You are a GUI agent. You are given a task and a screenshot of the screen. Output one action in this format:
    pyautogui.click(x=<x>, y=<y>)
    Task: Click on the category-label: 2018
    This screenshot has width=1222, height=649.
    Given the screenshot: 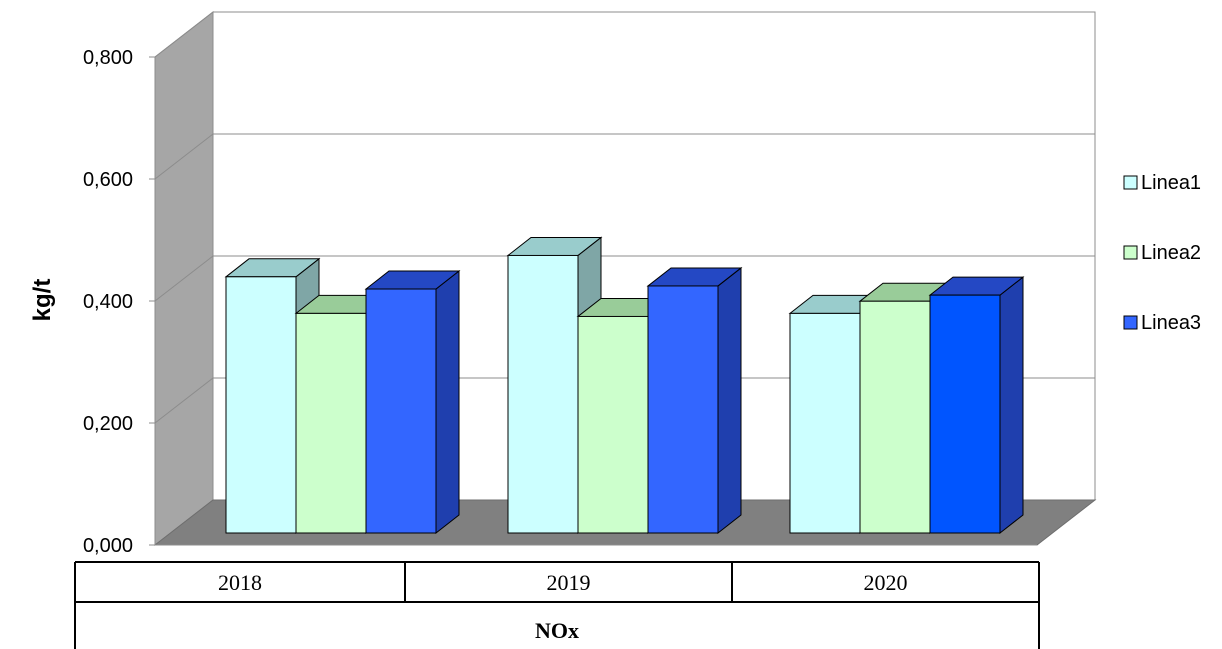 What is the action you would take?
    pyautogui.click(x=240, y=582)
    